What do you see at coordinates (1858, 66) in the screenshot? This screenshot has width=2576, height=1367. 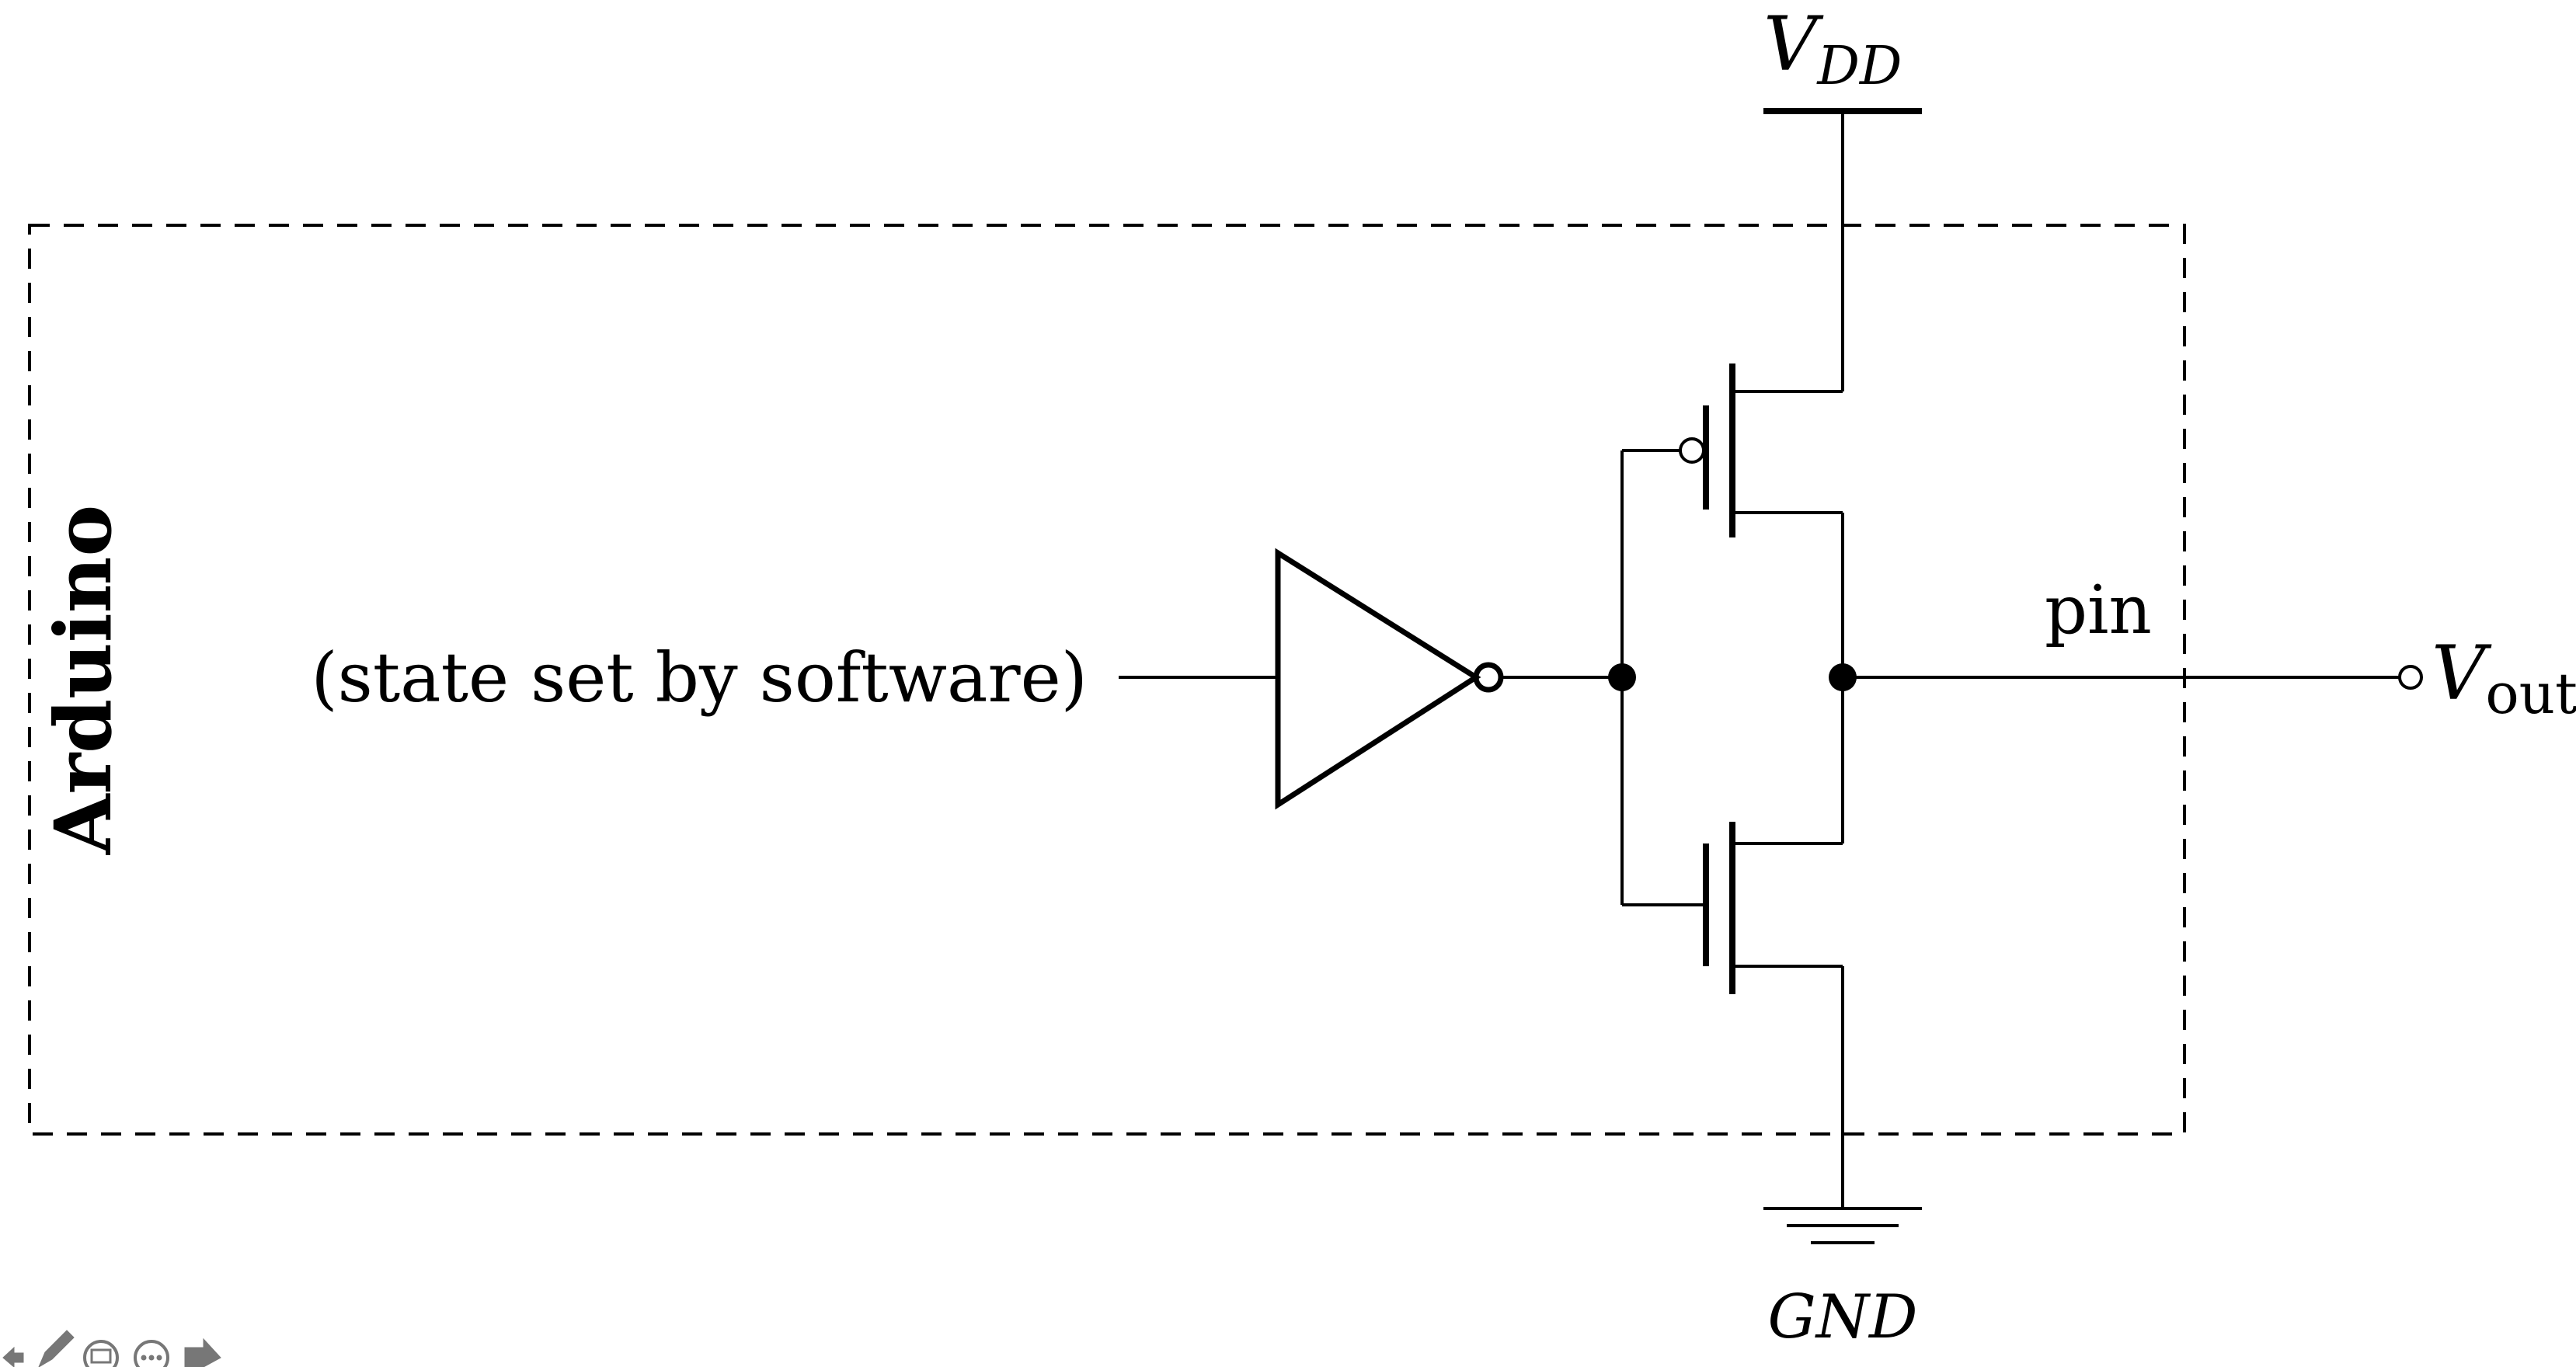 I see `vdd-label-sub: DD` at bounding box center [1858, 66].